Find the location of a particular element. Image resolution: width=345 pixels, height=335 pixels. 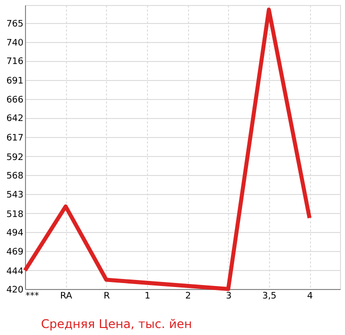

x-tick-label: R is located at coordinates (107, 297).